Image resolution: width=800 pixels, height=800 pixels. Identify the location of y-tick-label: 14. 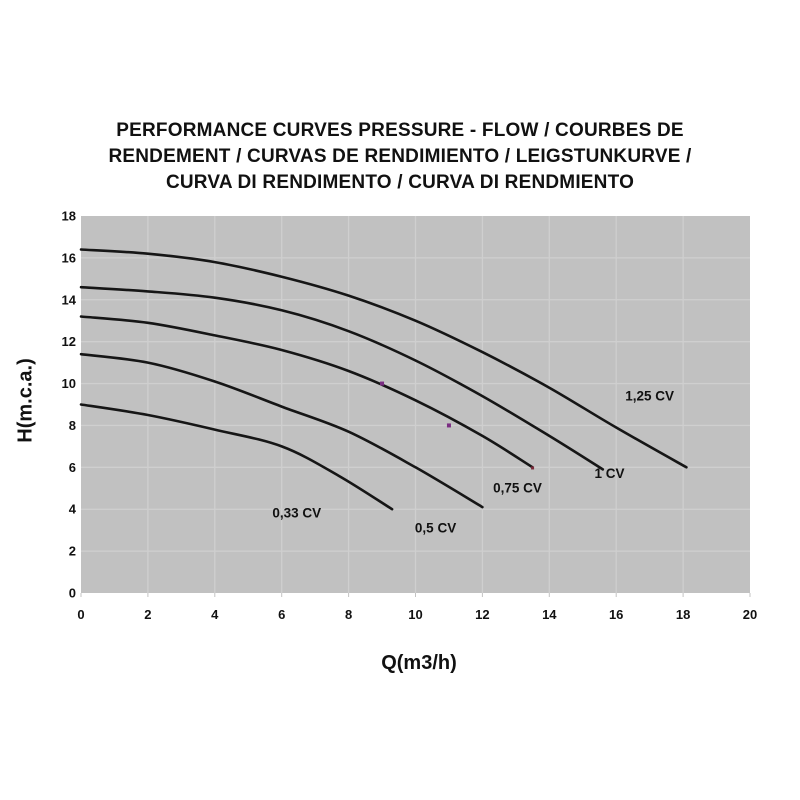
(69, 299).